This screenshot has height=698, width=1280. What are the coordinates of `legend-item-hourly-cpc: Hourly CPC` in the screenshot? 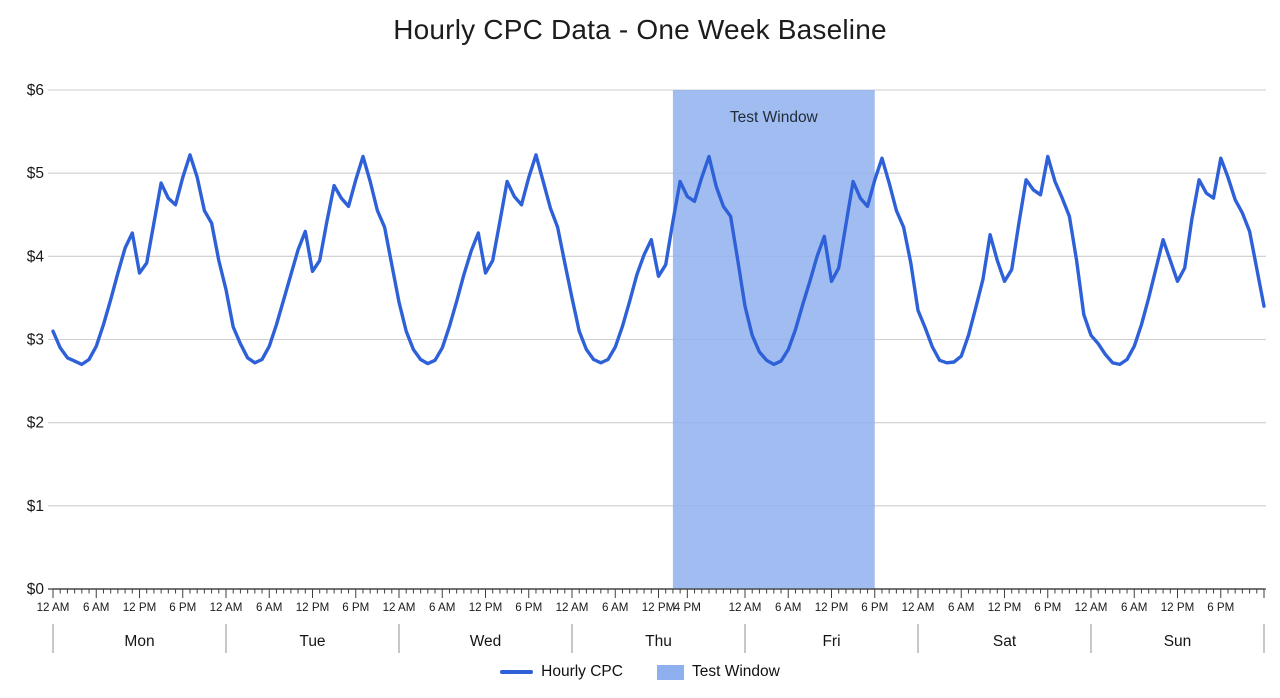 It's located at (561, 672).